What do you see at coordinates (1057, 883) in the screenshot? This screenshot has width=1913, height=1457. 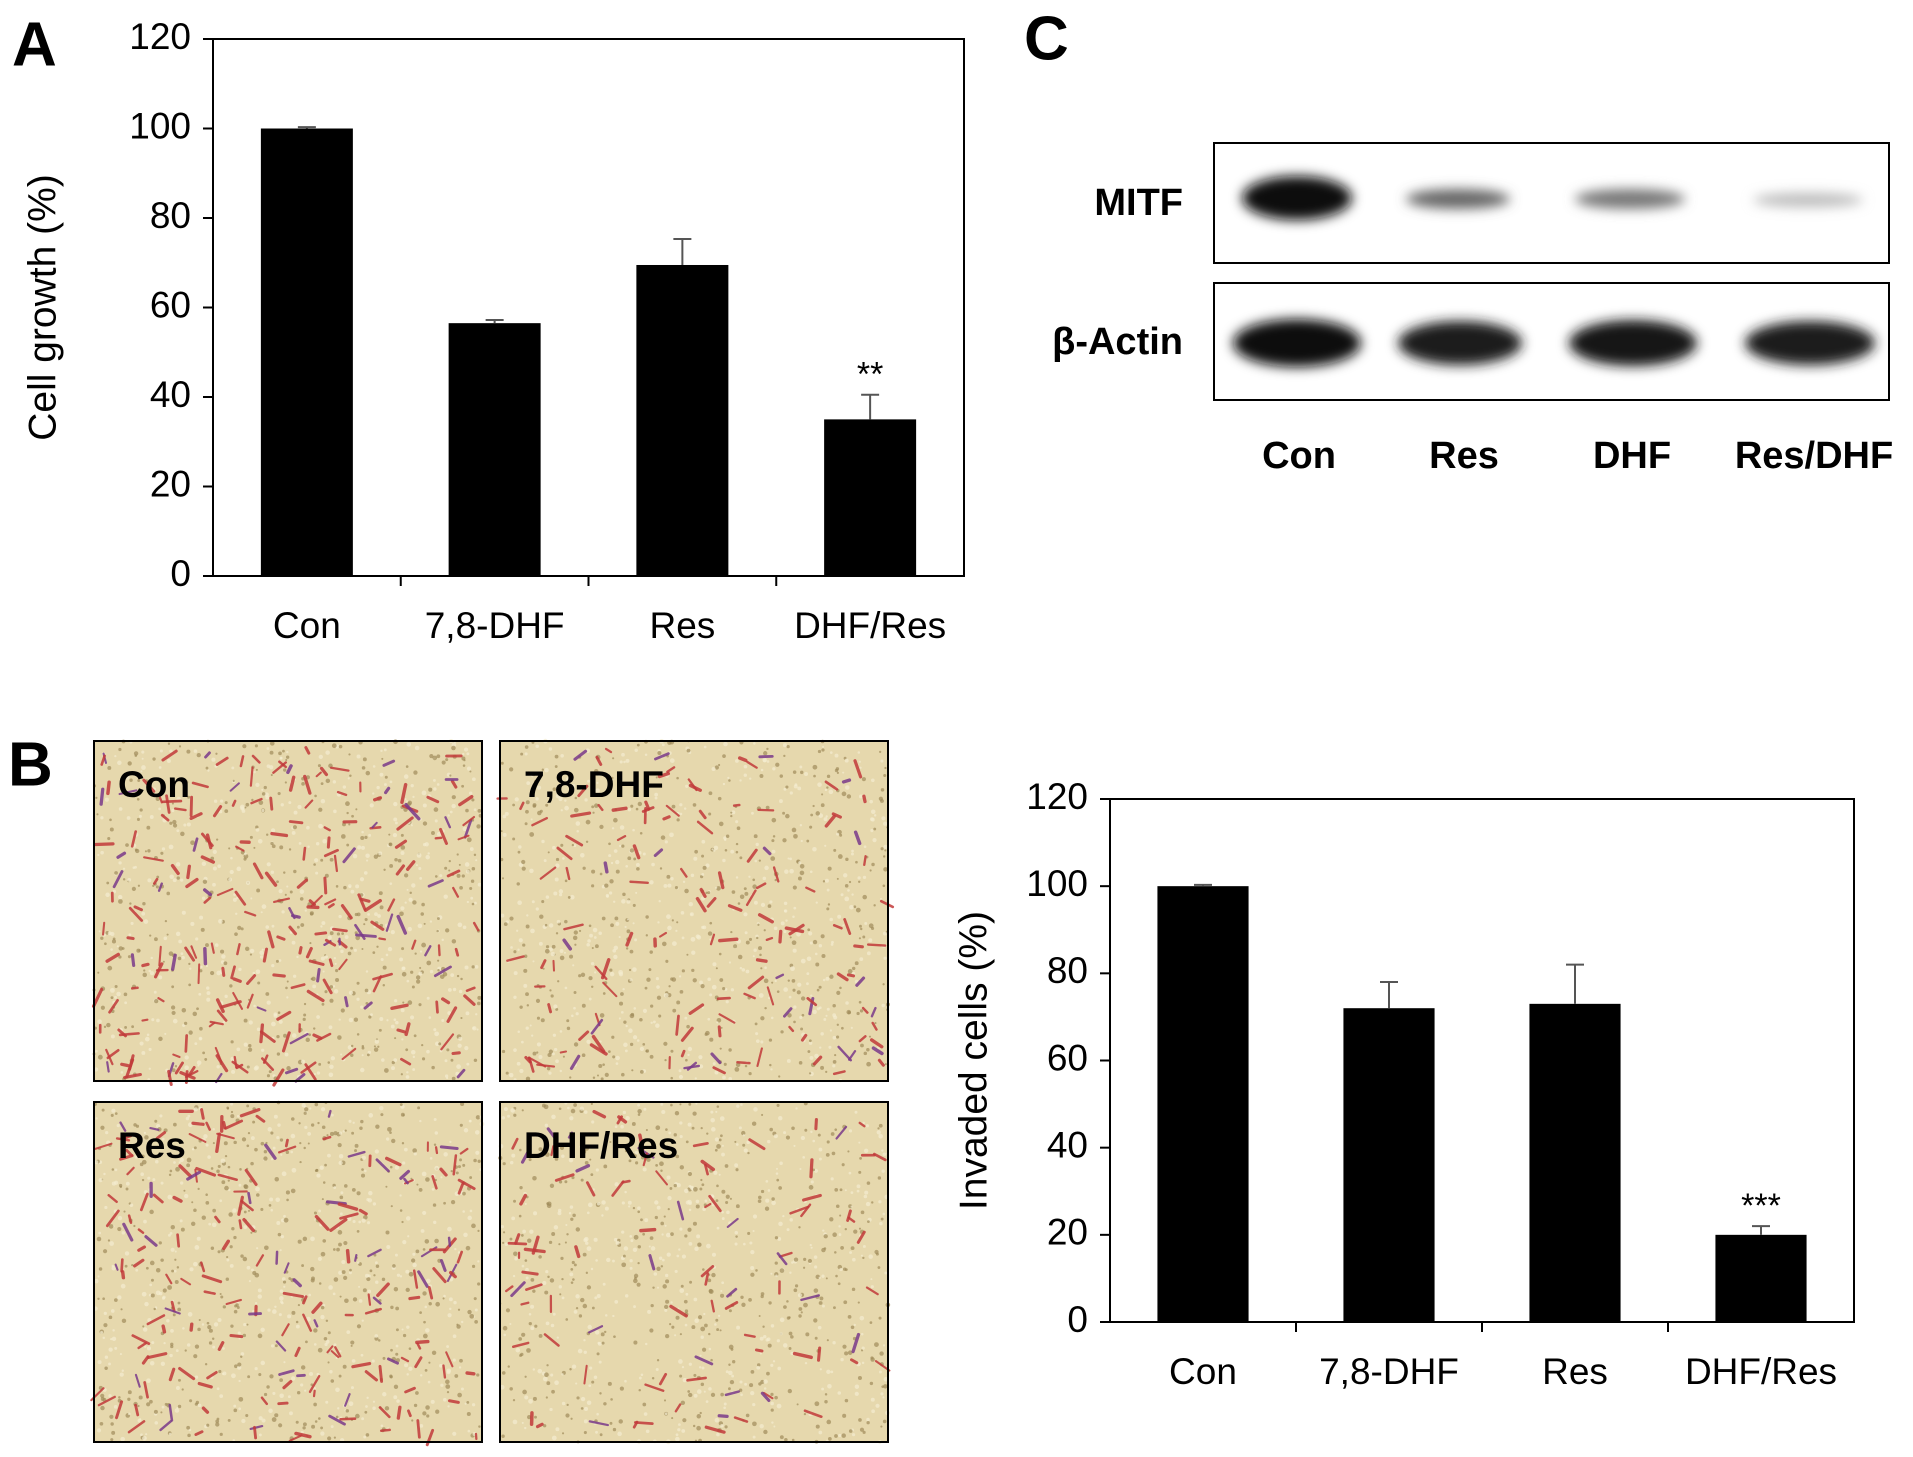 I see `y-tick-label: 100` at bounding box center [1057, 883].